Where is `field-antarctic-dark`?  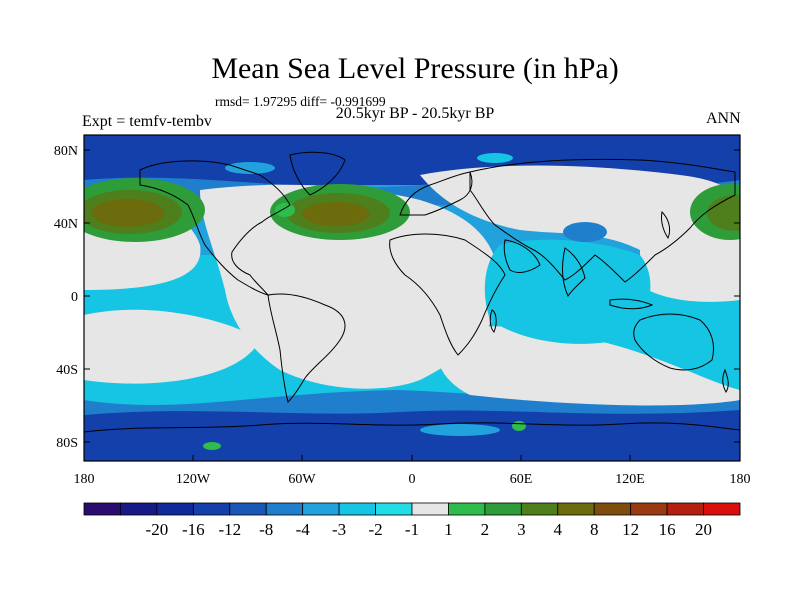 field-antarctic-dark is located at coordinates (412, 435).